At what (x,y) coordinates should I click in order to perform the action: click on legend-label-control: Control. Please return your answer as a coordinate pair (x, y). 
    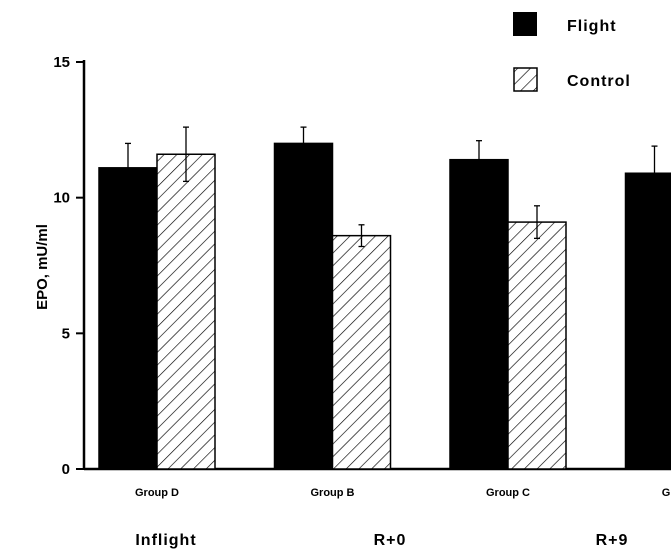
    Looking at the image, I should click on (599, 81).